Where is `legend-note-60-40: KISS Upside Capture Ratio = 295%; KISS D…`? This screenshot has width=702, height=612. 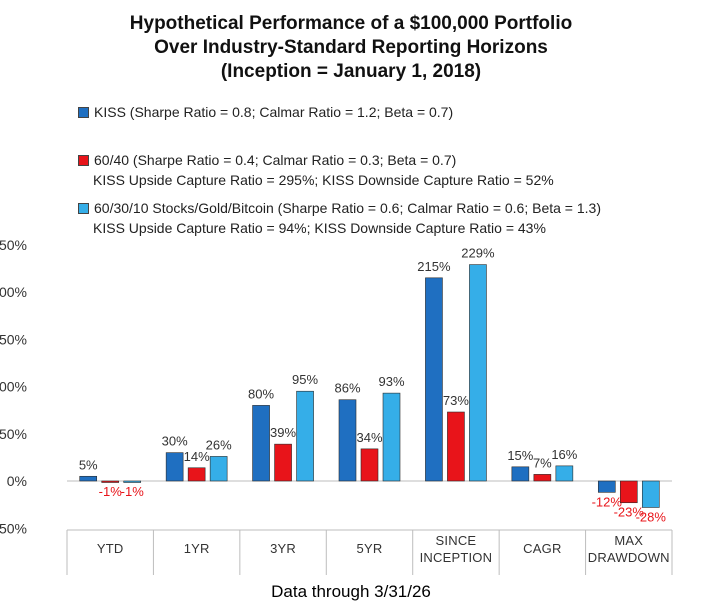 legend-note-60-40: KISS Upside Capture Ratio = 295%; KISS D… is located at coordinates (323, 180).